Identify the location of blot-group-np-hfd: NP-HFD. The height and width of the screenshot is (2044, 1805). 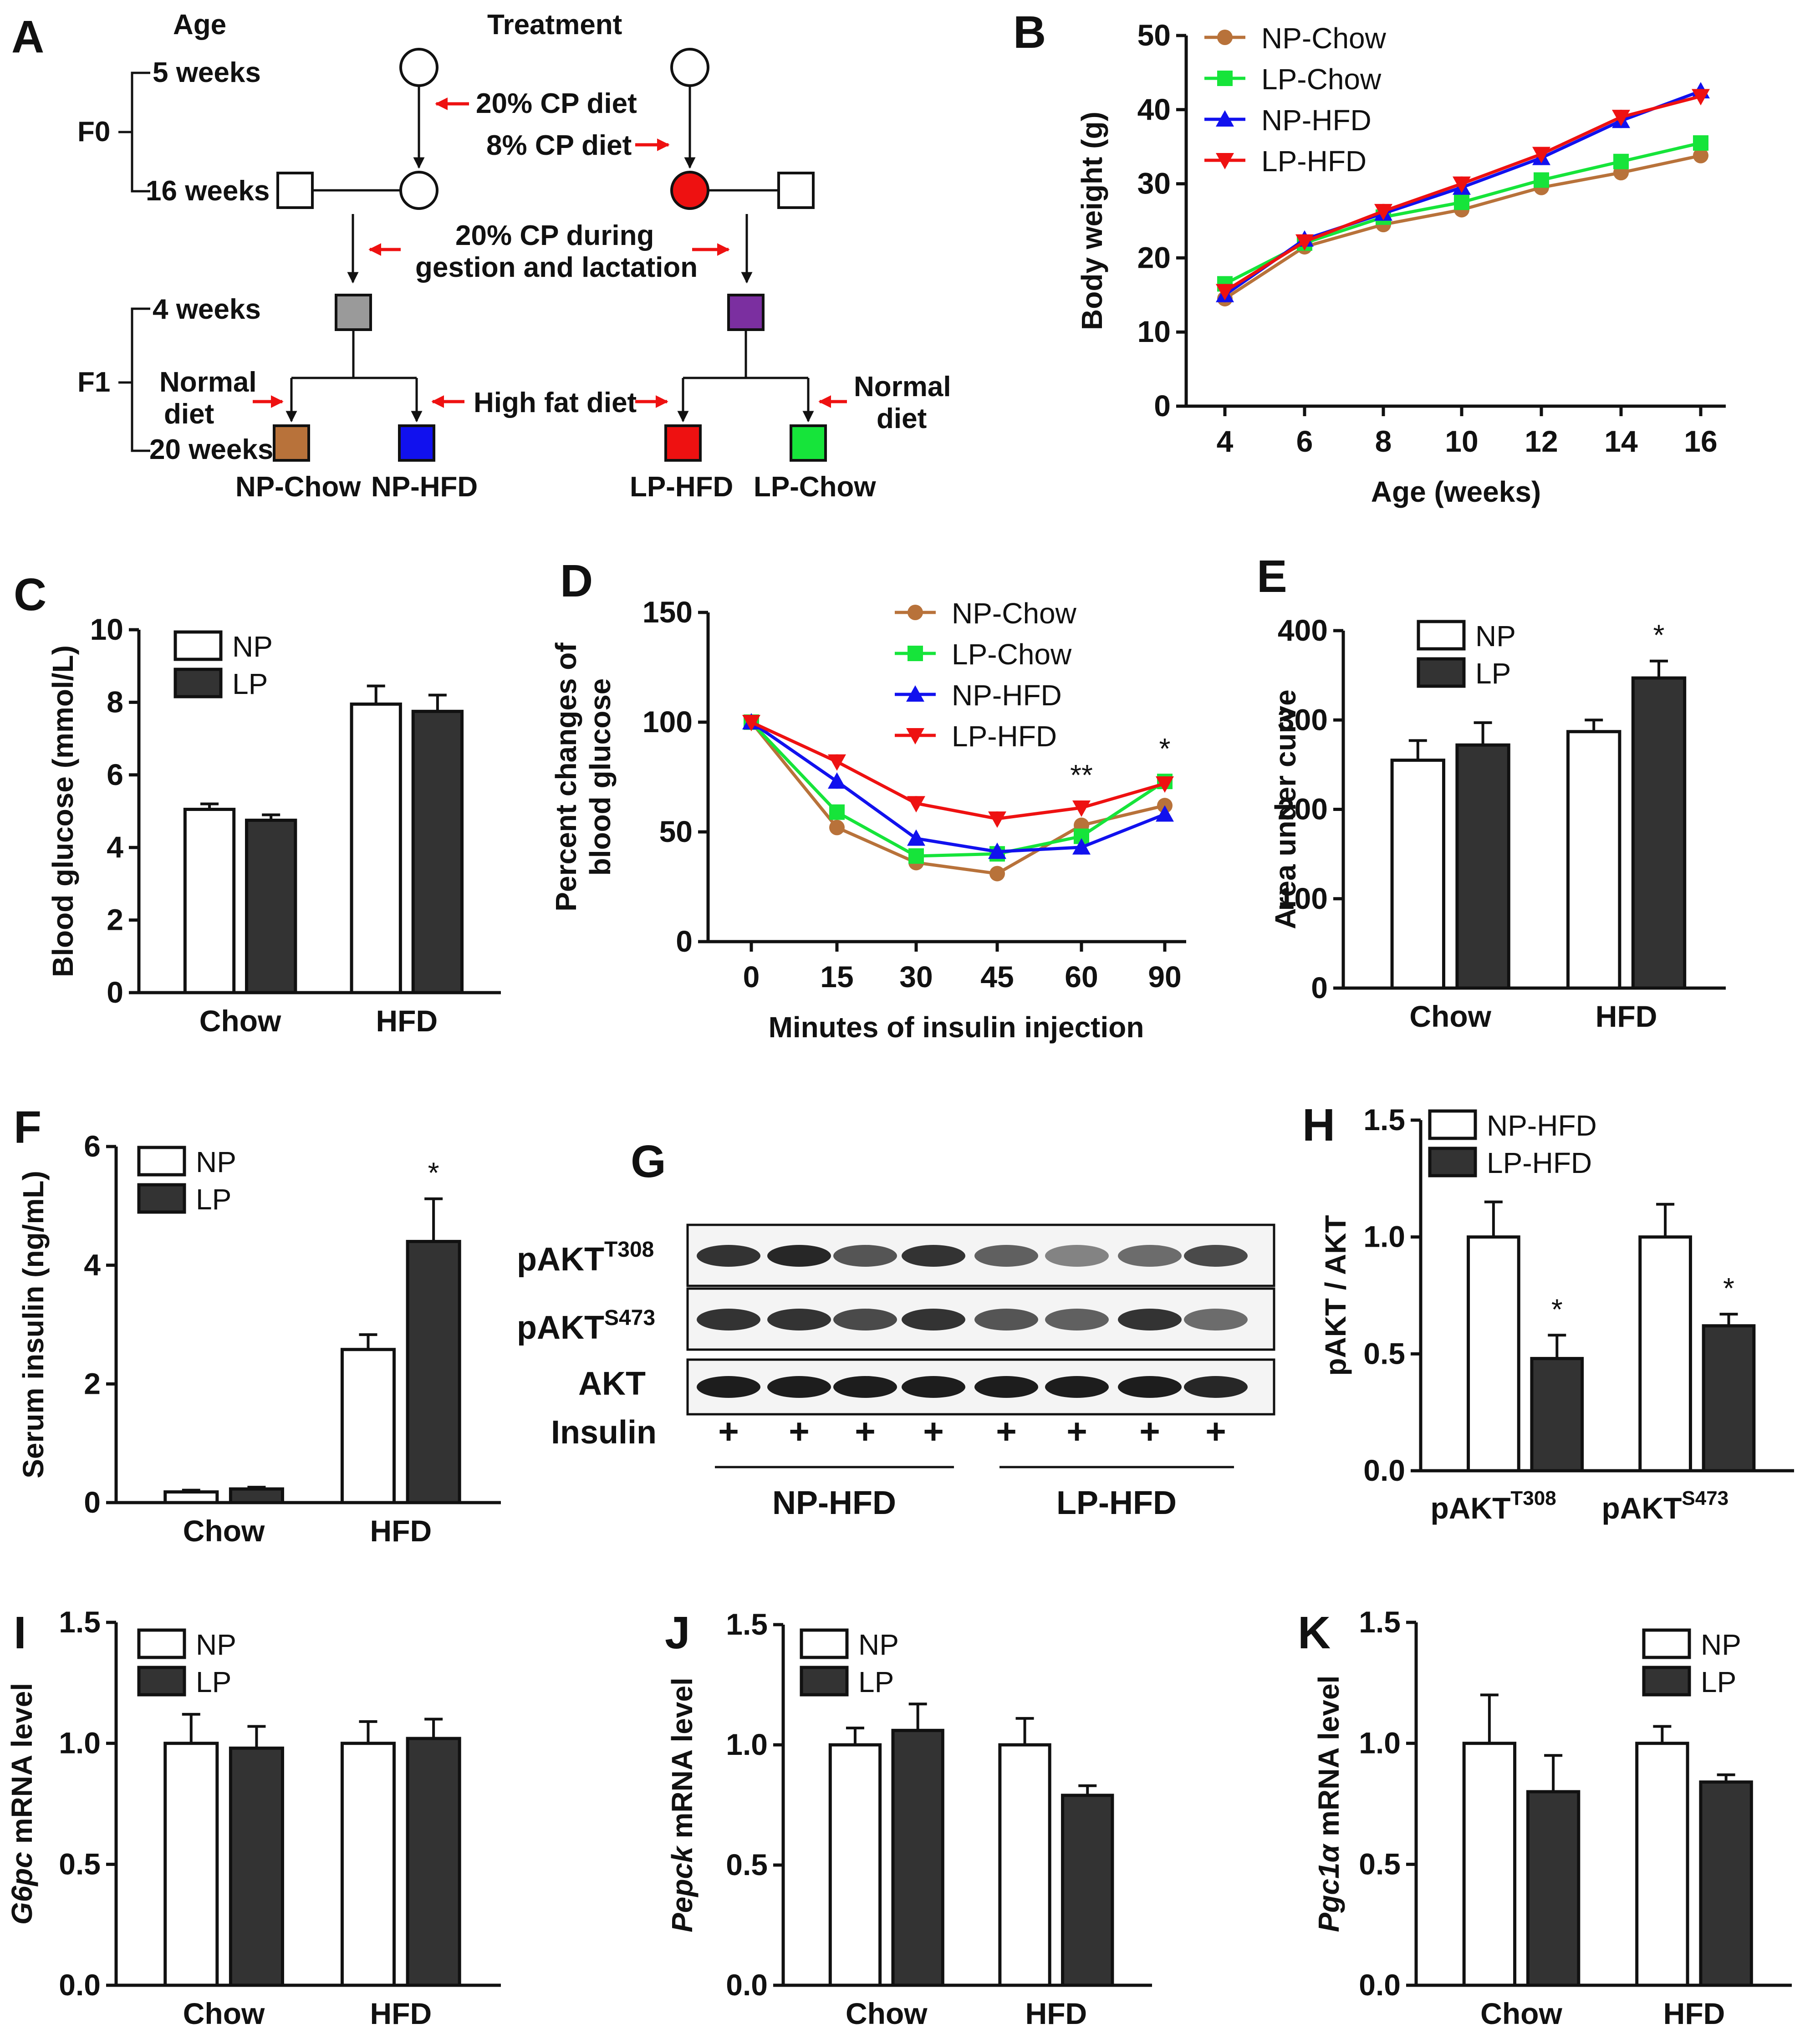
(834, 1503).